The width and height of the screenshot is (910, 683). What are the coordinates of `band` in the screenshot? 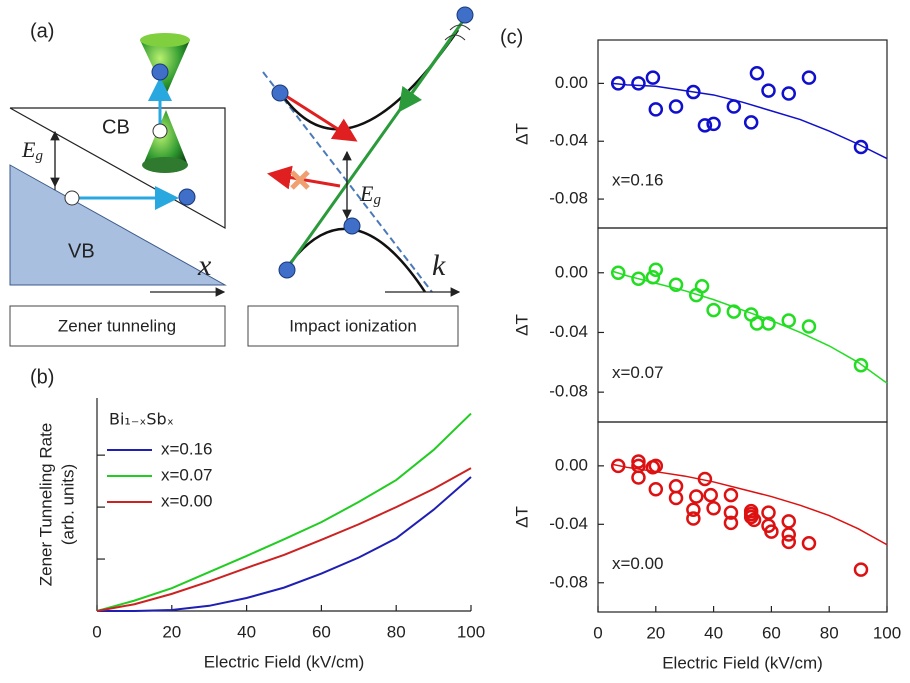 It's located at (369, 80).